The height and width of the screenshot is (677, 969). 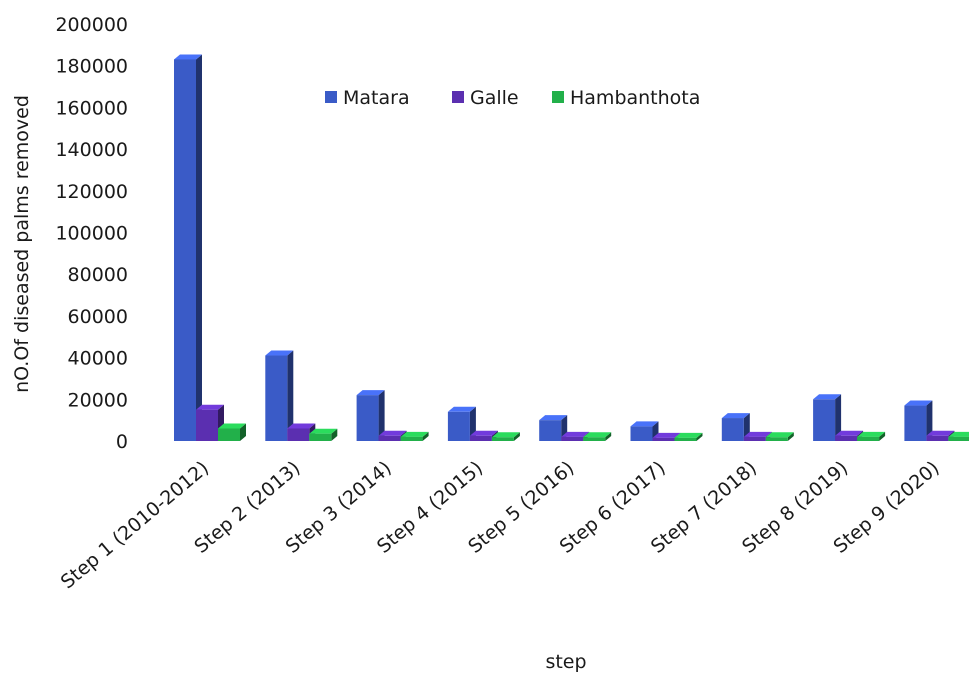 What do you see at coordinates (91, 67) in the screenshot?
I see `y-tick-label: 180000` at bounding box center [91, 67].